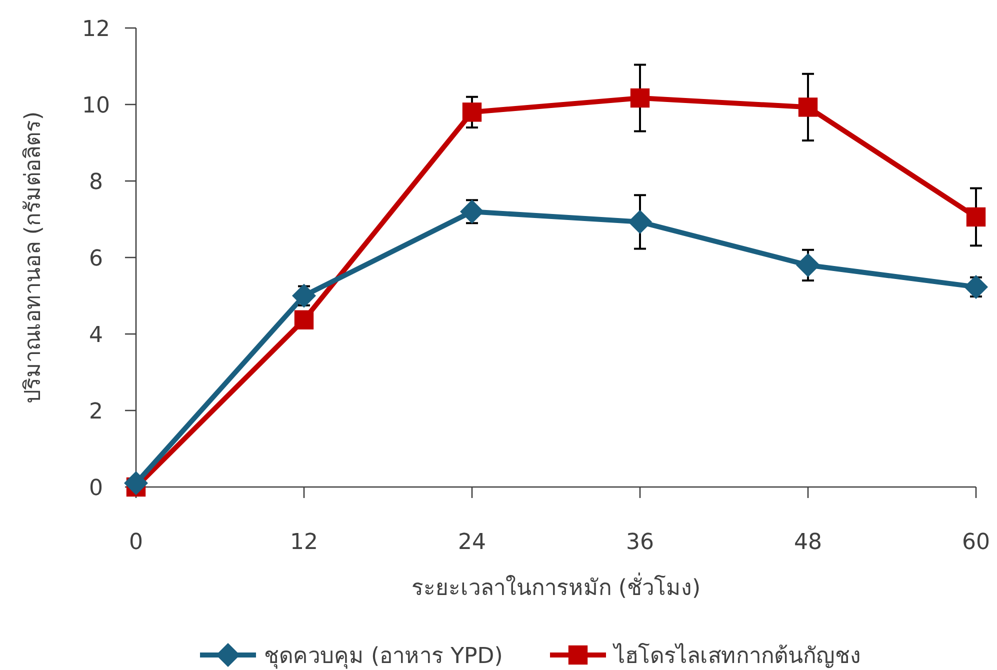  What do you see at coordinates (96, 29) in the screenshot?
I see `y-tick-label: 12` at bounding box center [96, 29].